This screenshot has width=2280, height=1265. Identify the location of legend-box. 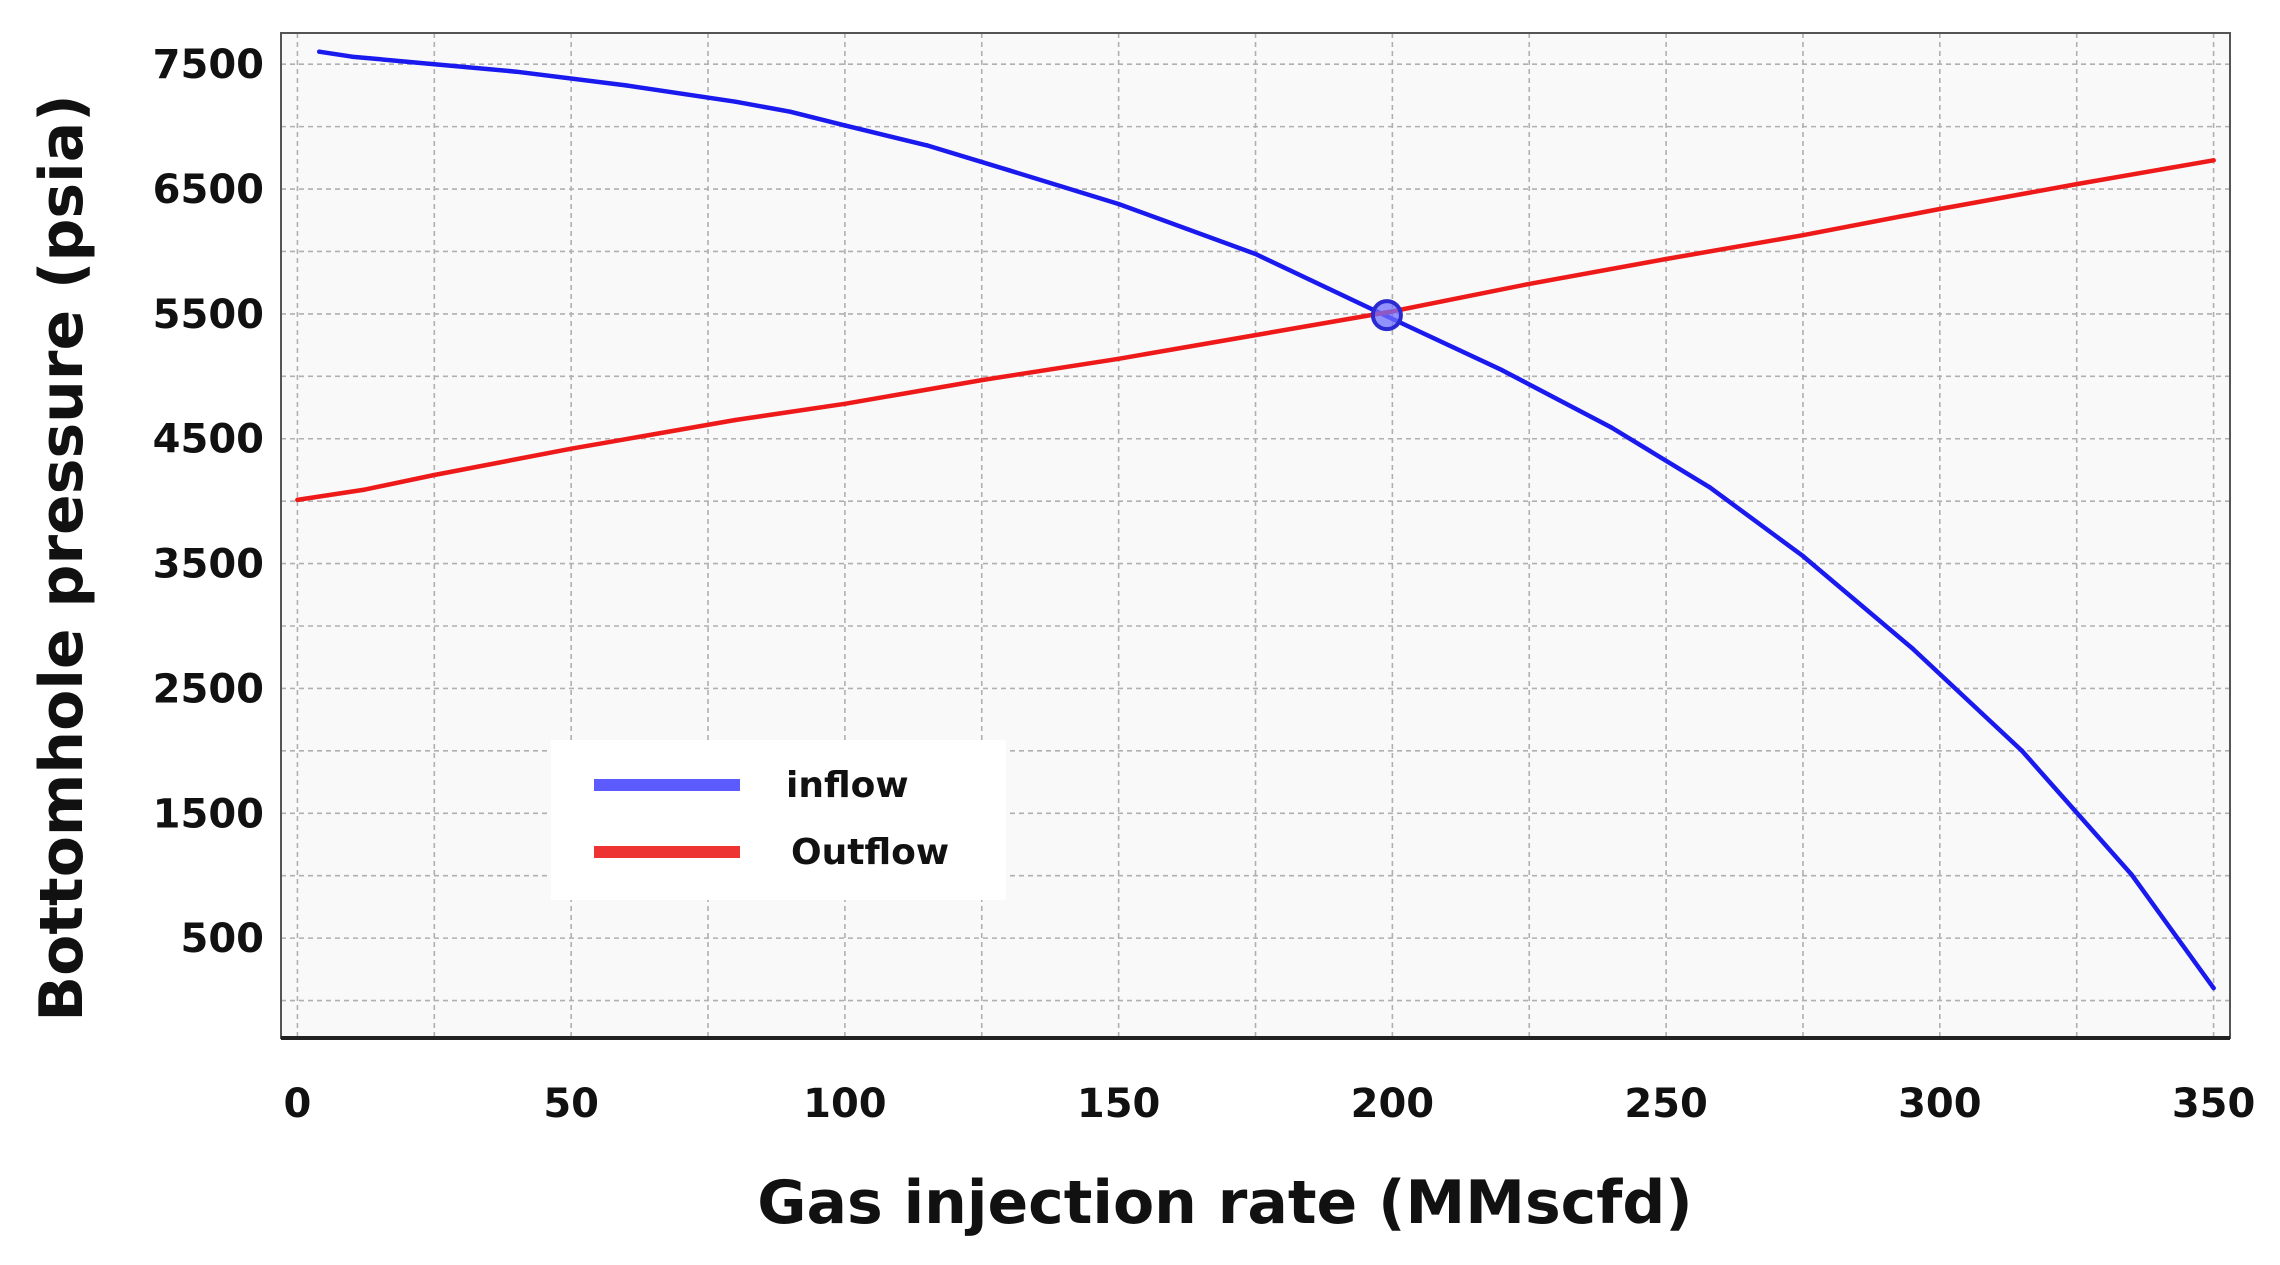
(778, 820).